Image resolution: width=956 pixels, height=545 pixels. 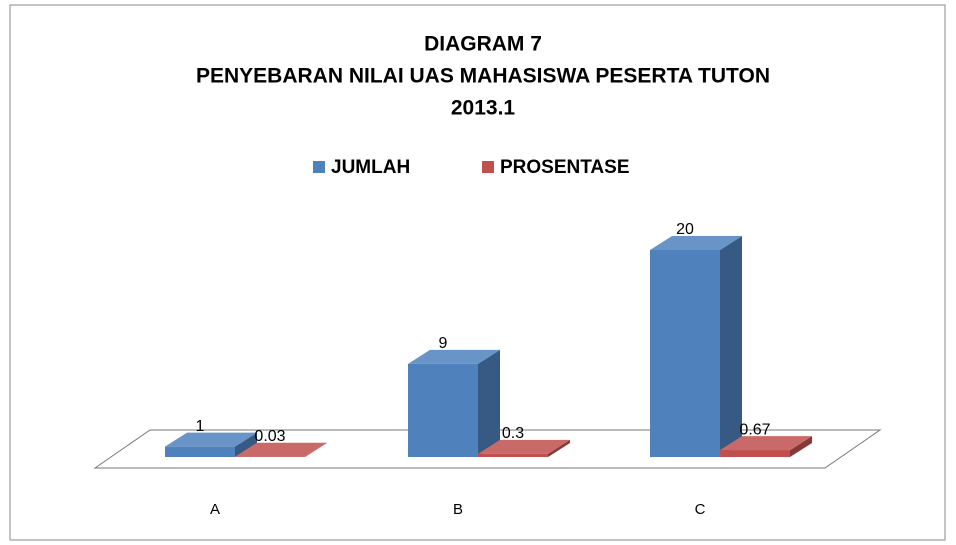 I want to click on x-tick-label: B, so click(x=458, y=509).